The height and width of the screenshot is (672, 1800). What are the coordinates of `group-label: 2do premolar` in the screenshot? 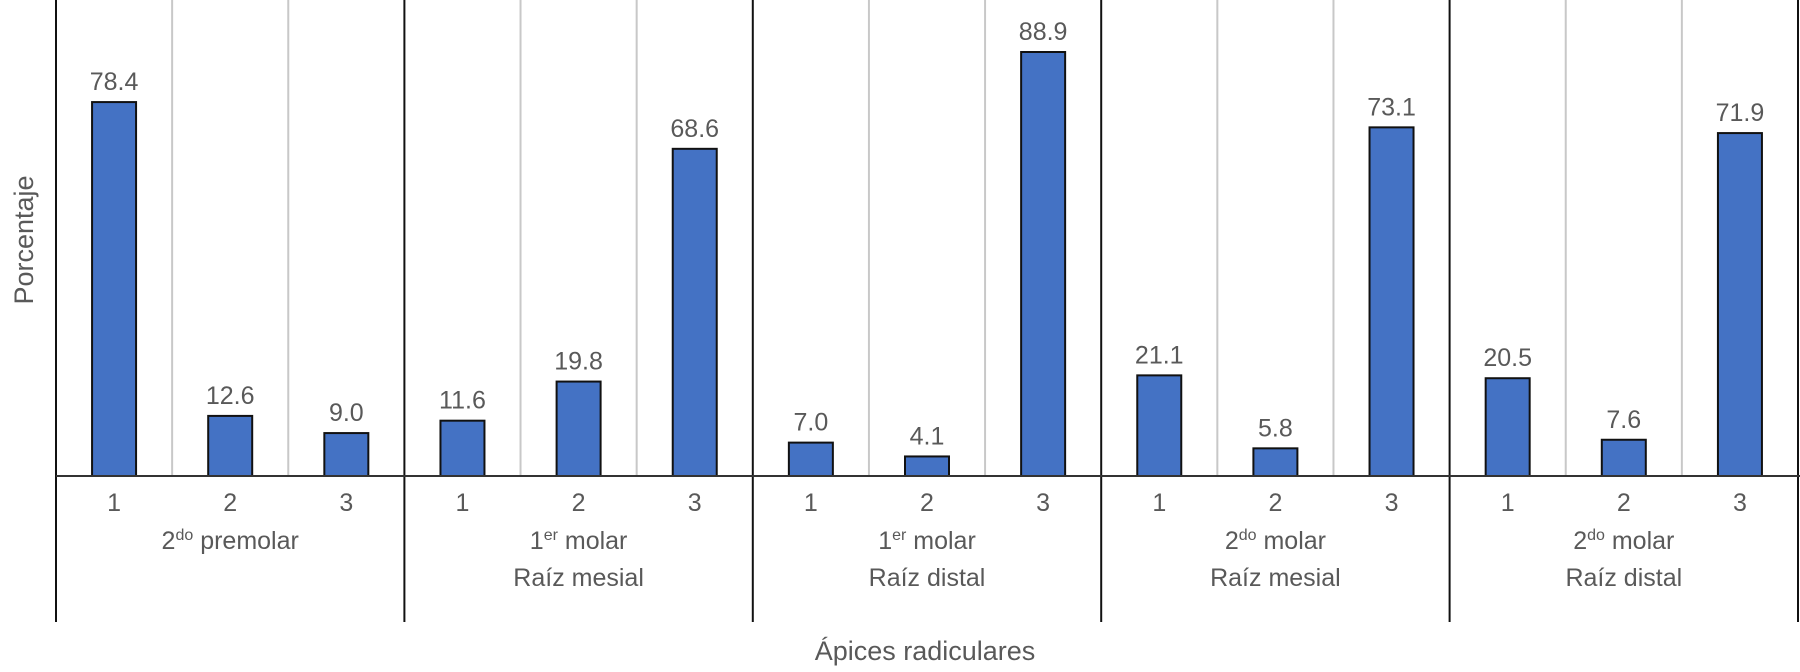 It's located at (230, 541).